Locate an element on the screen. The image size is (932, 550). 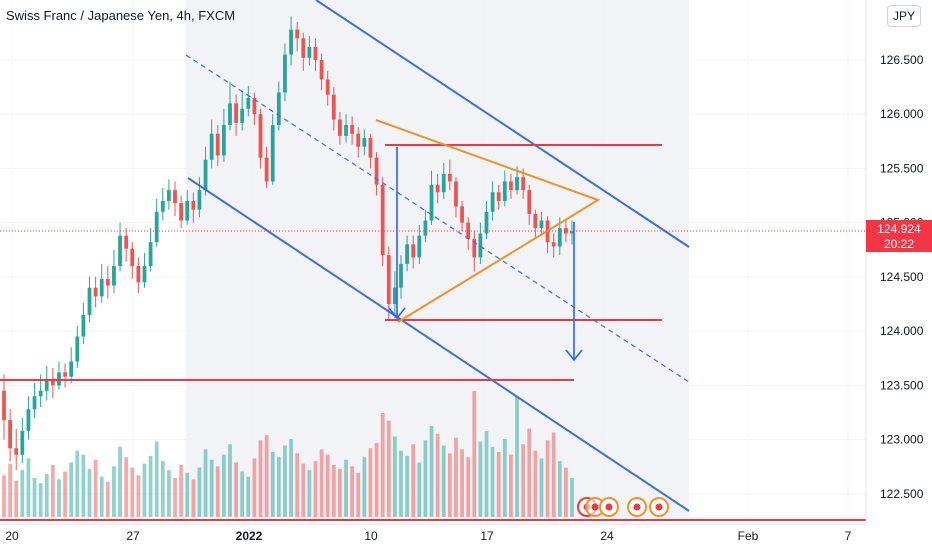
triangle-pattern is located at coordinates (488, 221).